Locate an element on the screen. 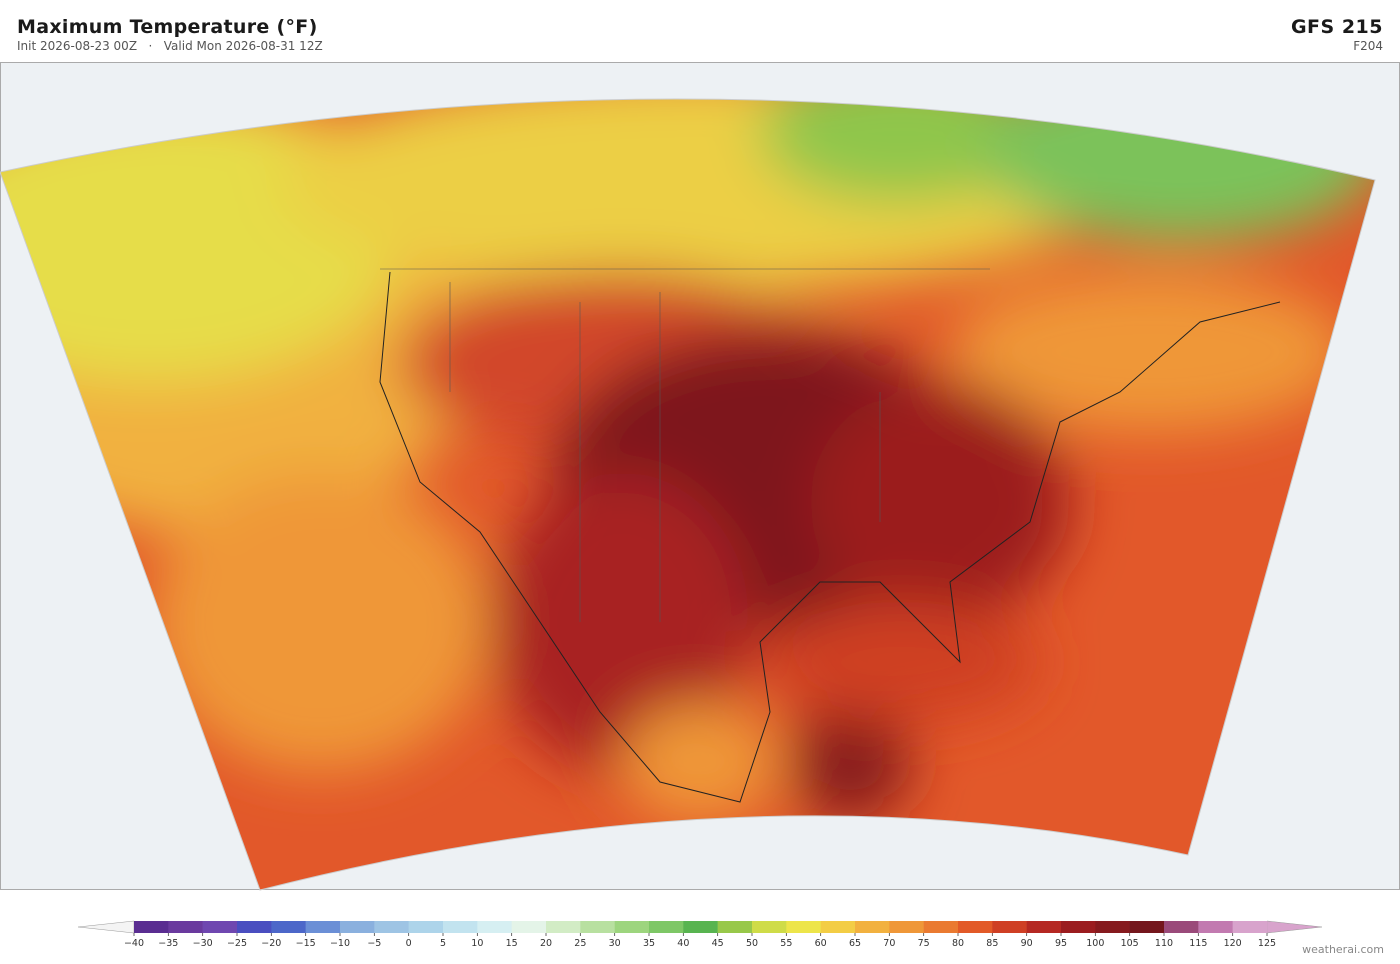  tick-label: 50 is located at coordinates (752, 943).